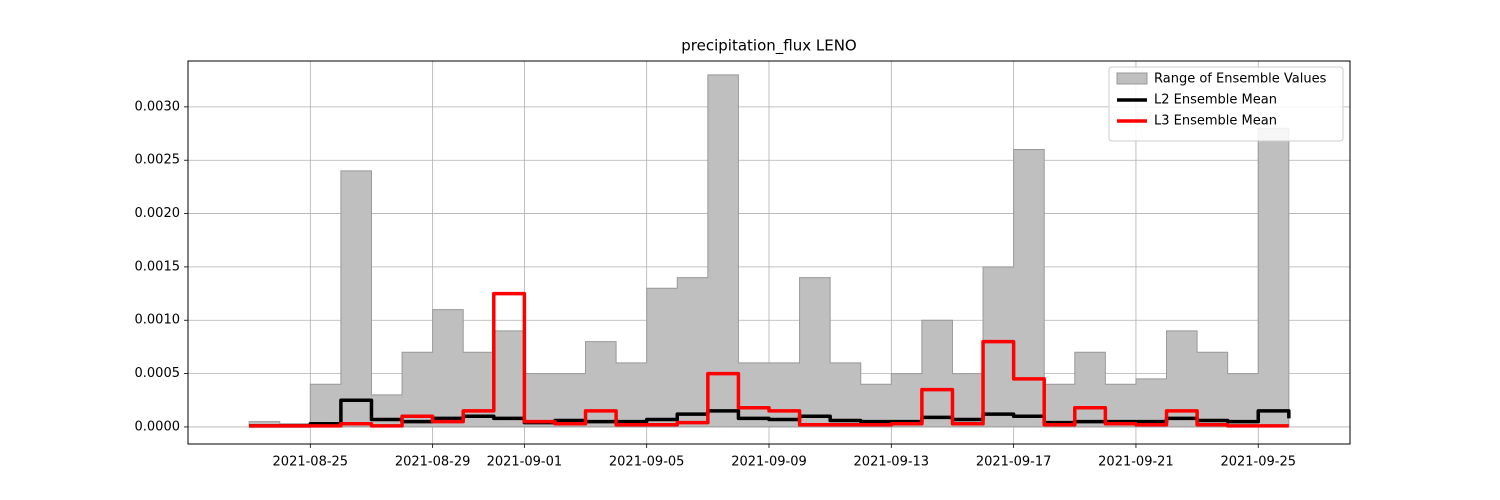 This screenshot has width=1500, height=500. What do you see at coordinates (1258, 462) in the screenshot?
I see `x-tick-label: 2021-09-25` at bounding box center [1258, 462].